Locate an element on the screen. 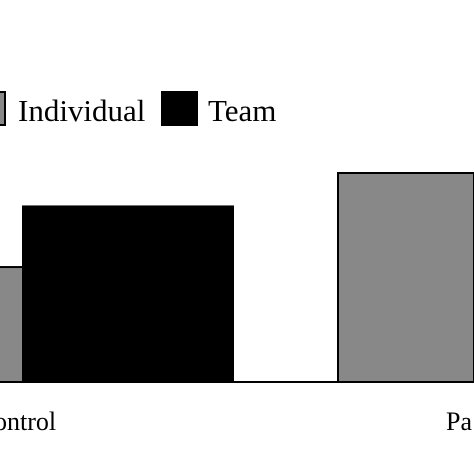 Image resolution: width=474 pixels, height=474 pixels. x-tick-label-pa: Pa is located at coordinates (459, 421).